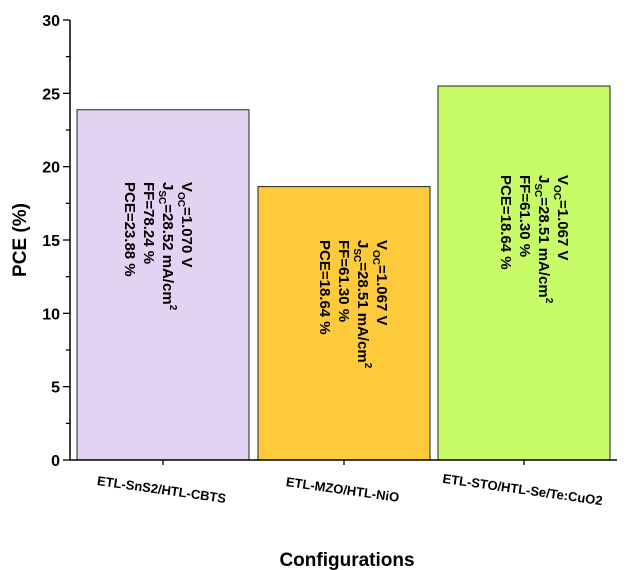 The width and height of the screenshot is (632, 570). I want to click on y-axis-title: PCE (%), so click(20, 240).